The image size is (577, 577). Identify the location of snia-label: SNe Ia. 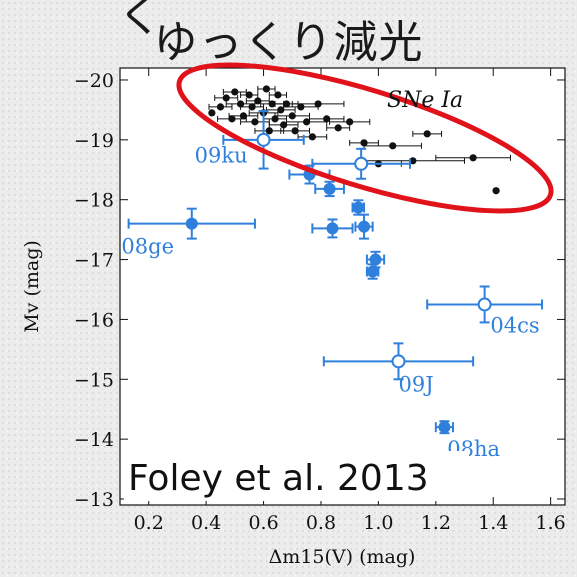
(425, 100).